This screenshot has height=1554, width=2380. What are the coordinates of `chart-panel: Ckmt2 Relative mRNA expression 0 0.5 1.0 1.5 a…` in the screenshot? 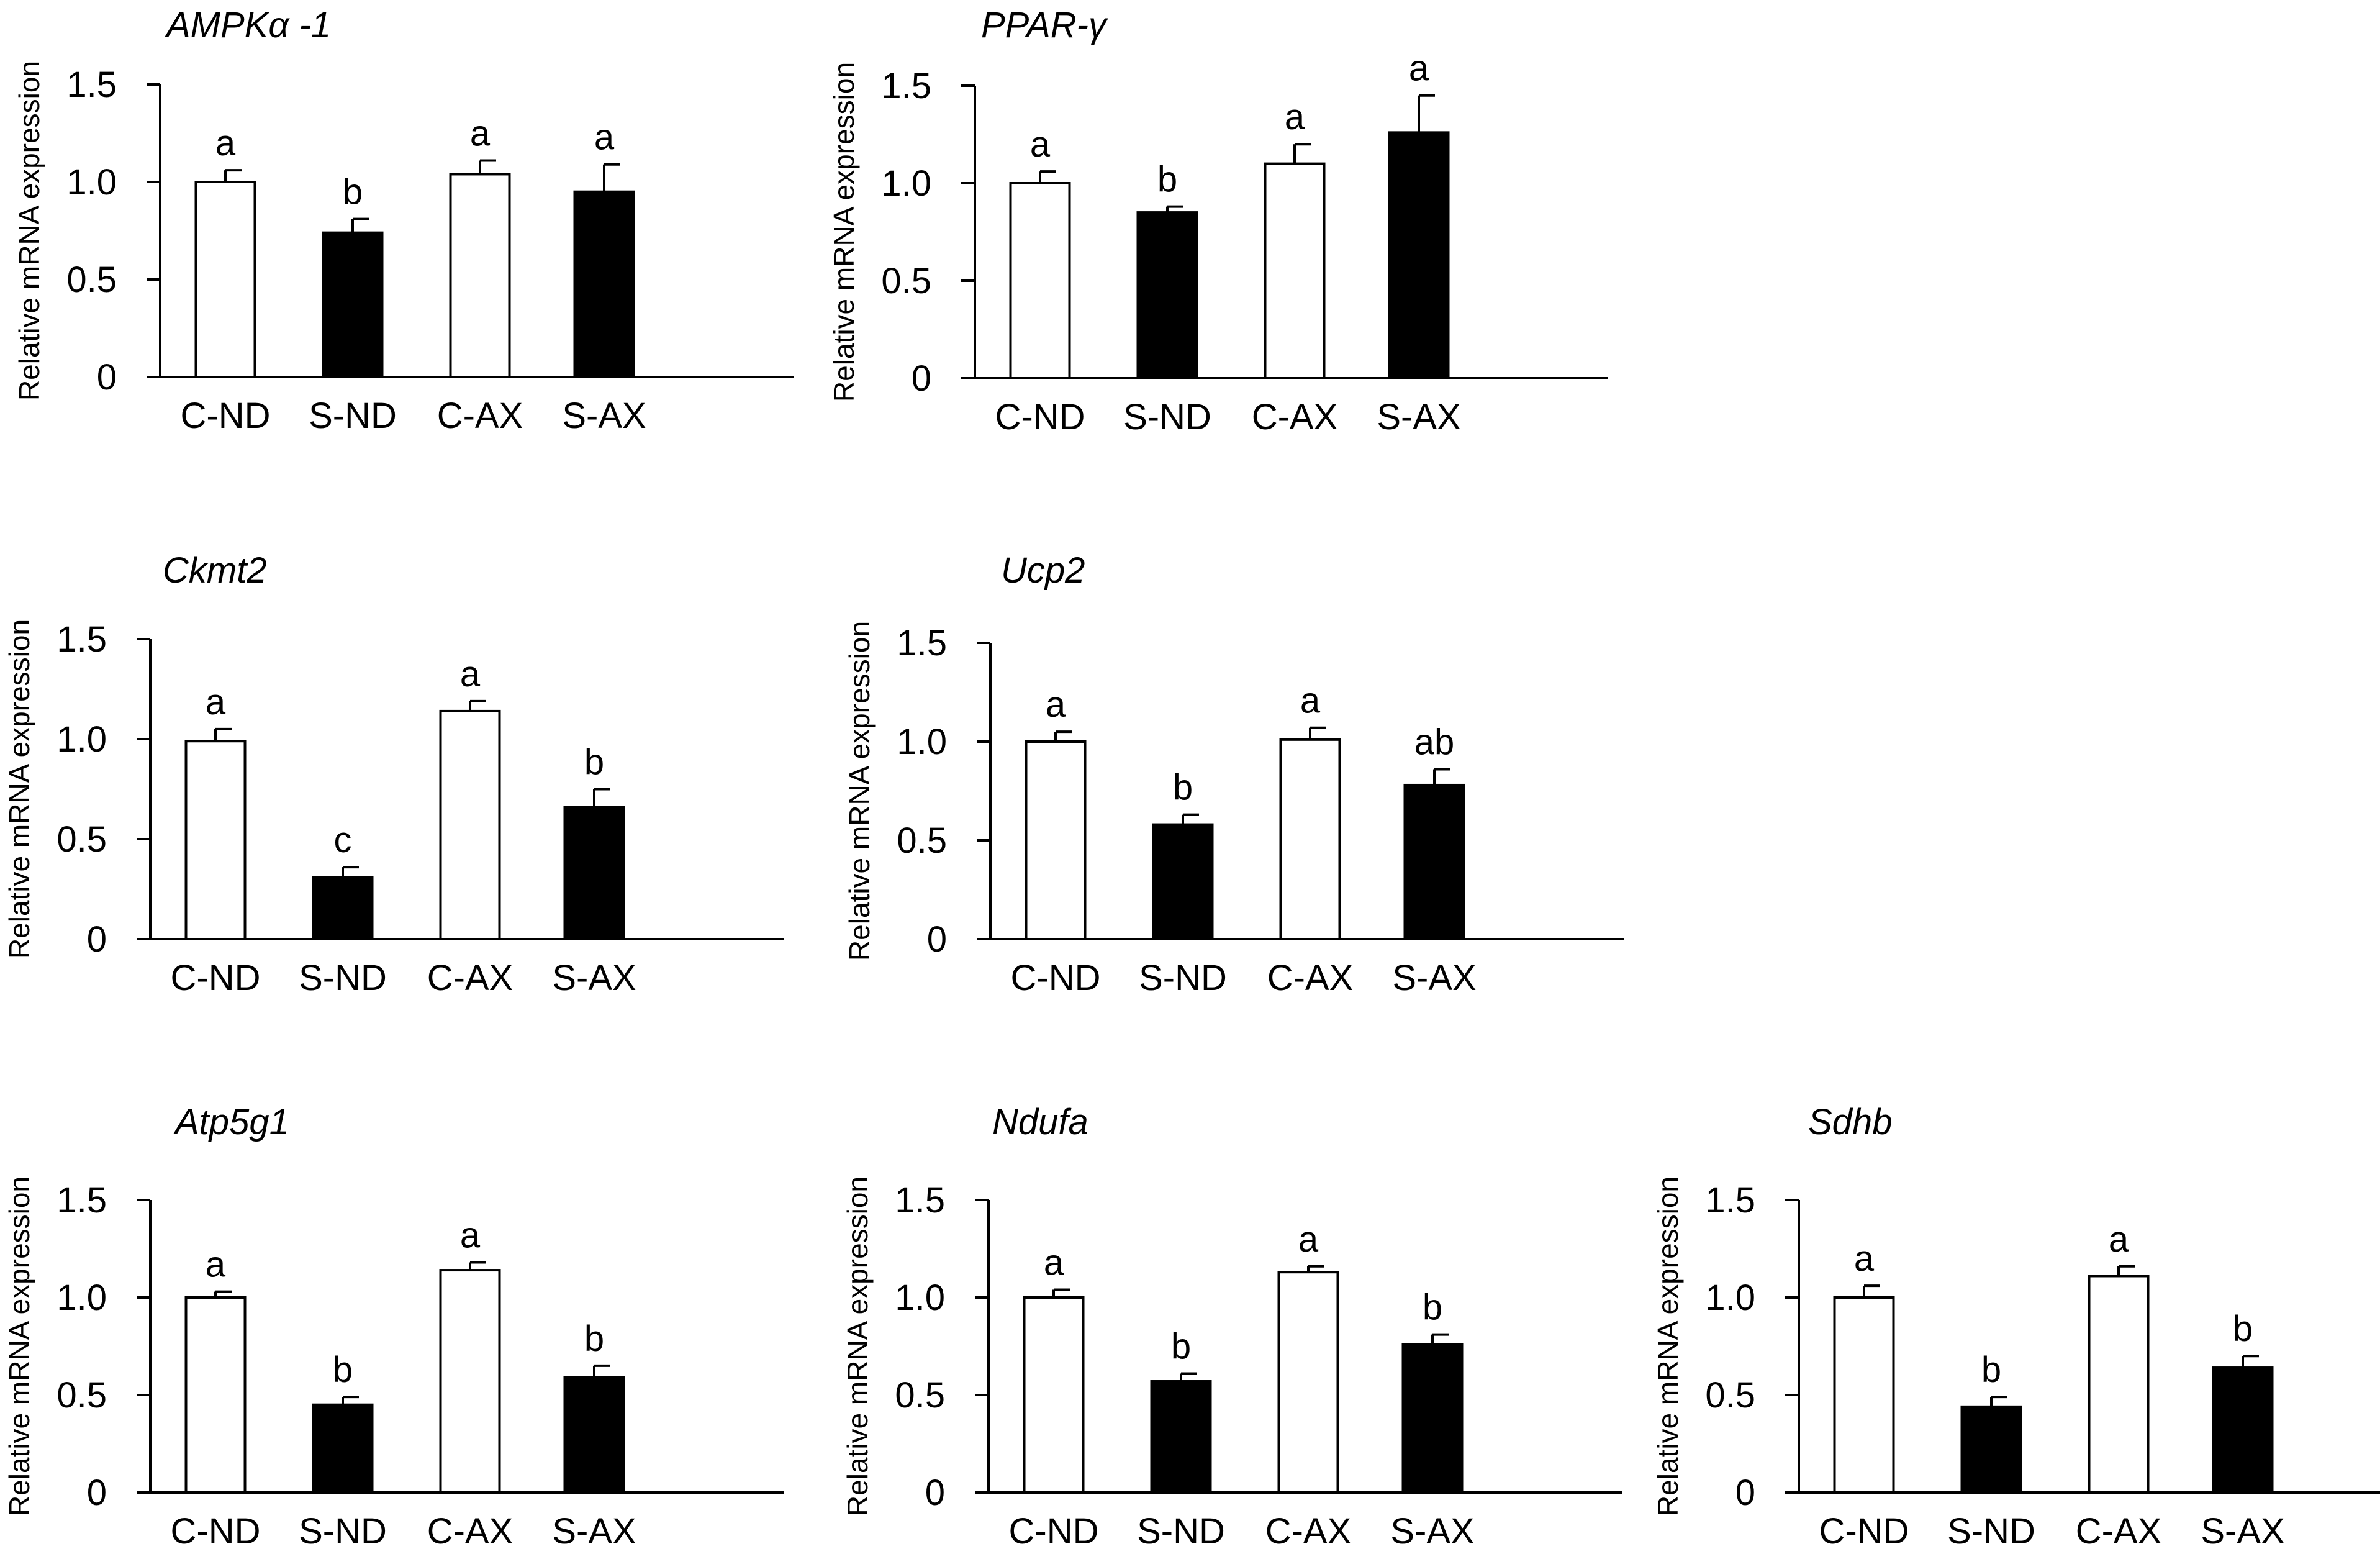 It's located at (393, 774).